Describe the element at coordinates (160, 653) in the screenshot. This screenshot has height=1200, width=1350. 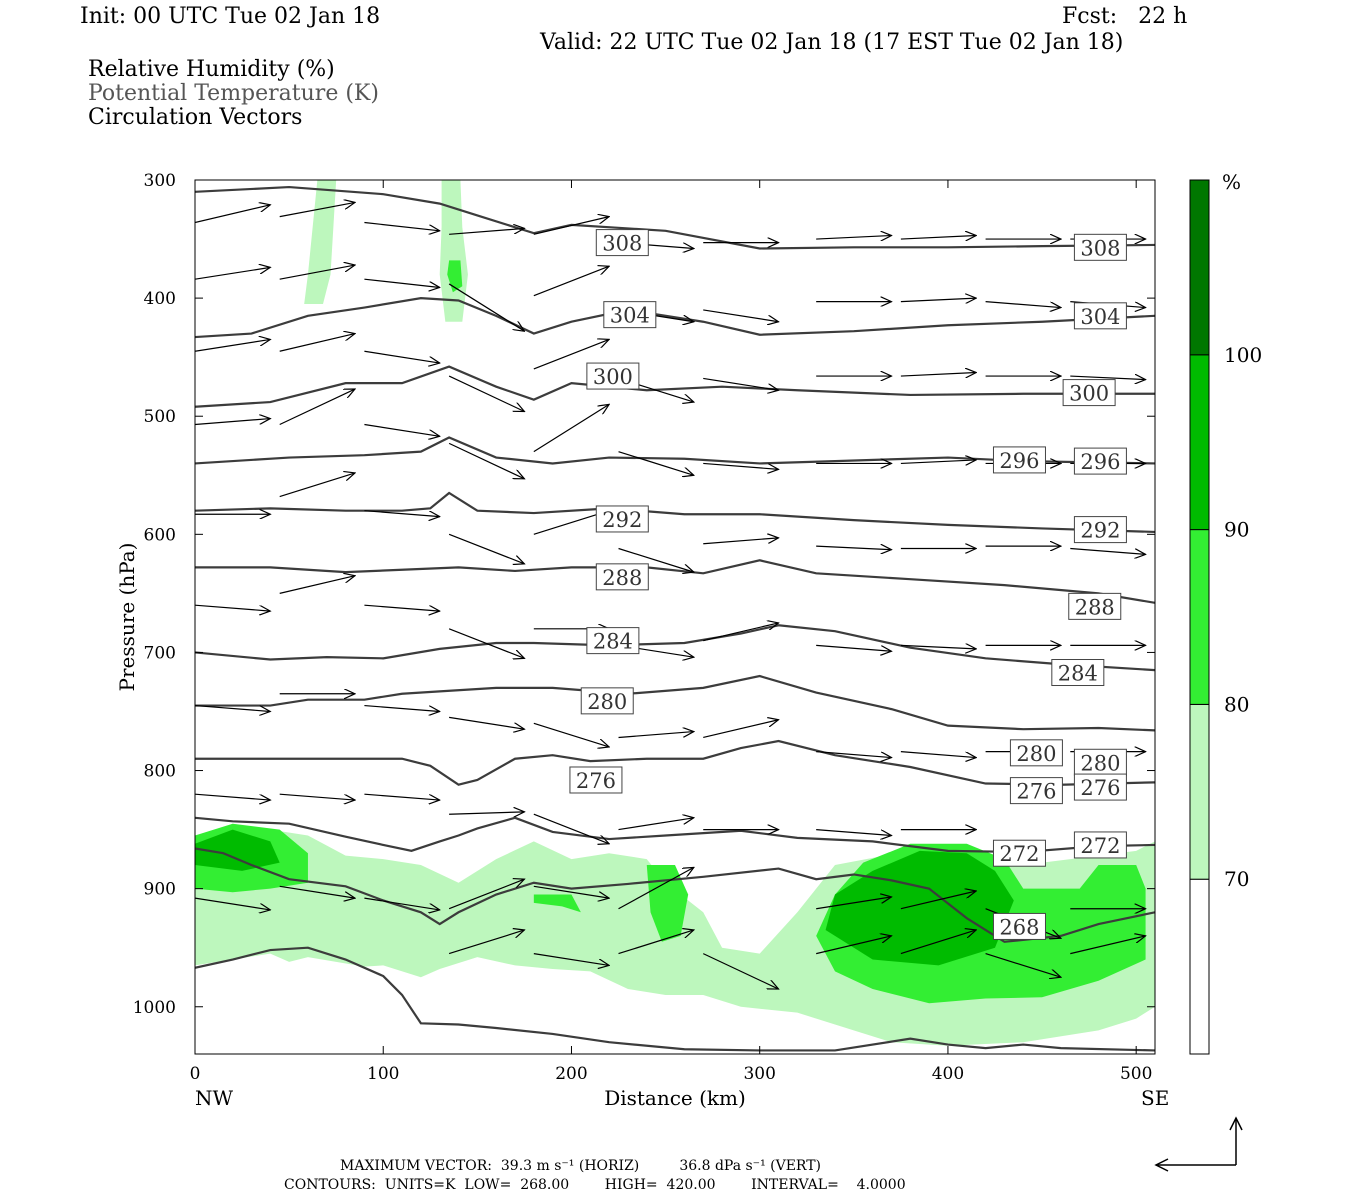
I see `y-tick-label-700: 700` at that location.